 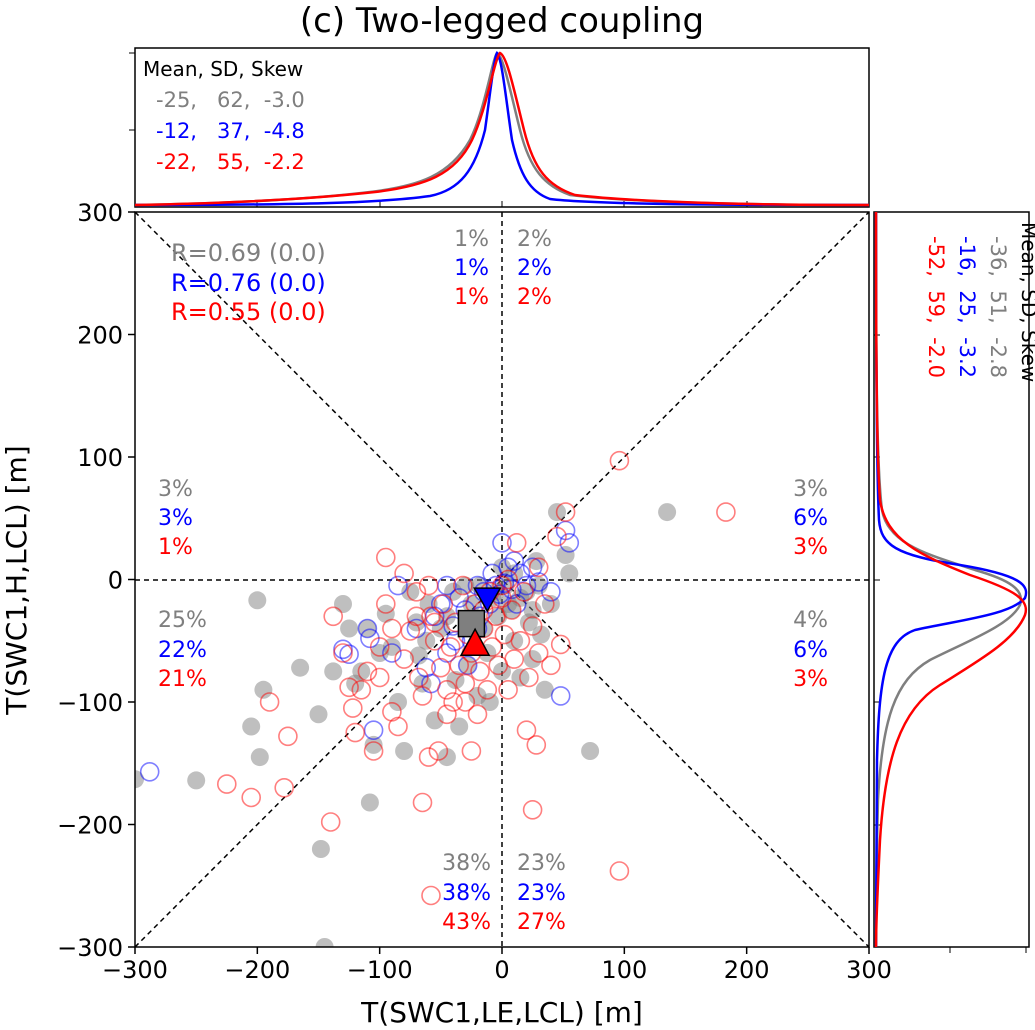 I want to click on top-marginal-stat-blue: -12, 37, -4.8, so click(x=230, y=131).